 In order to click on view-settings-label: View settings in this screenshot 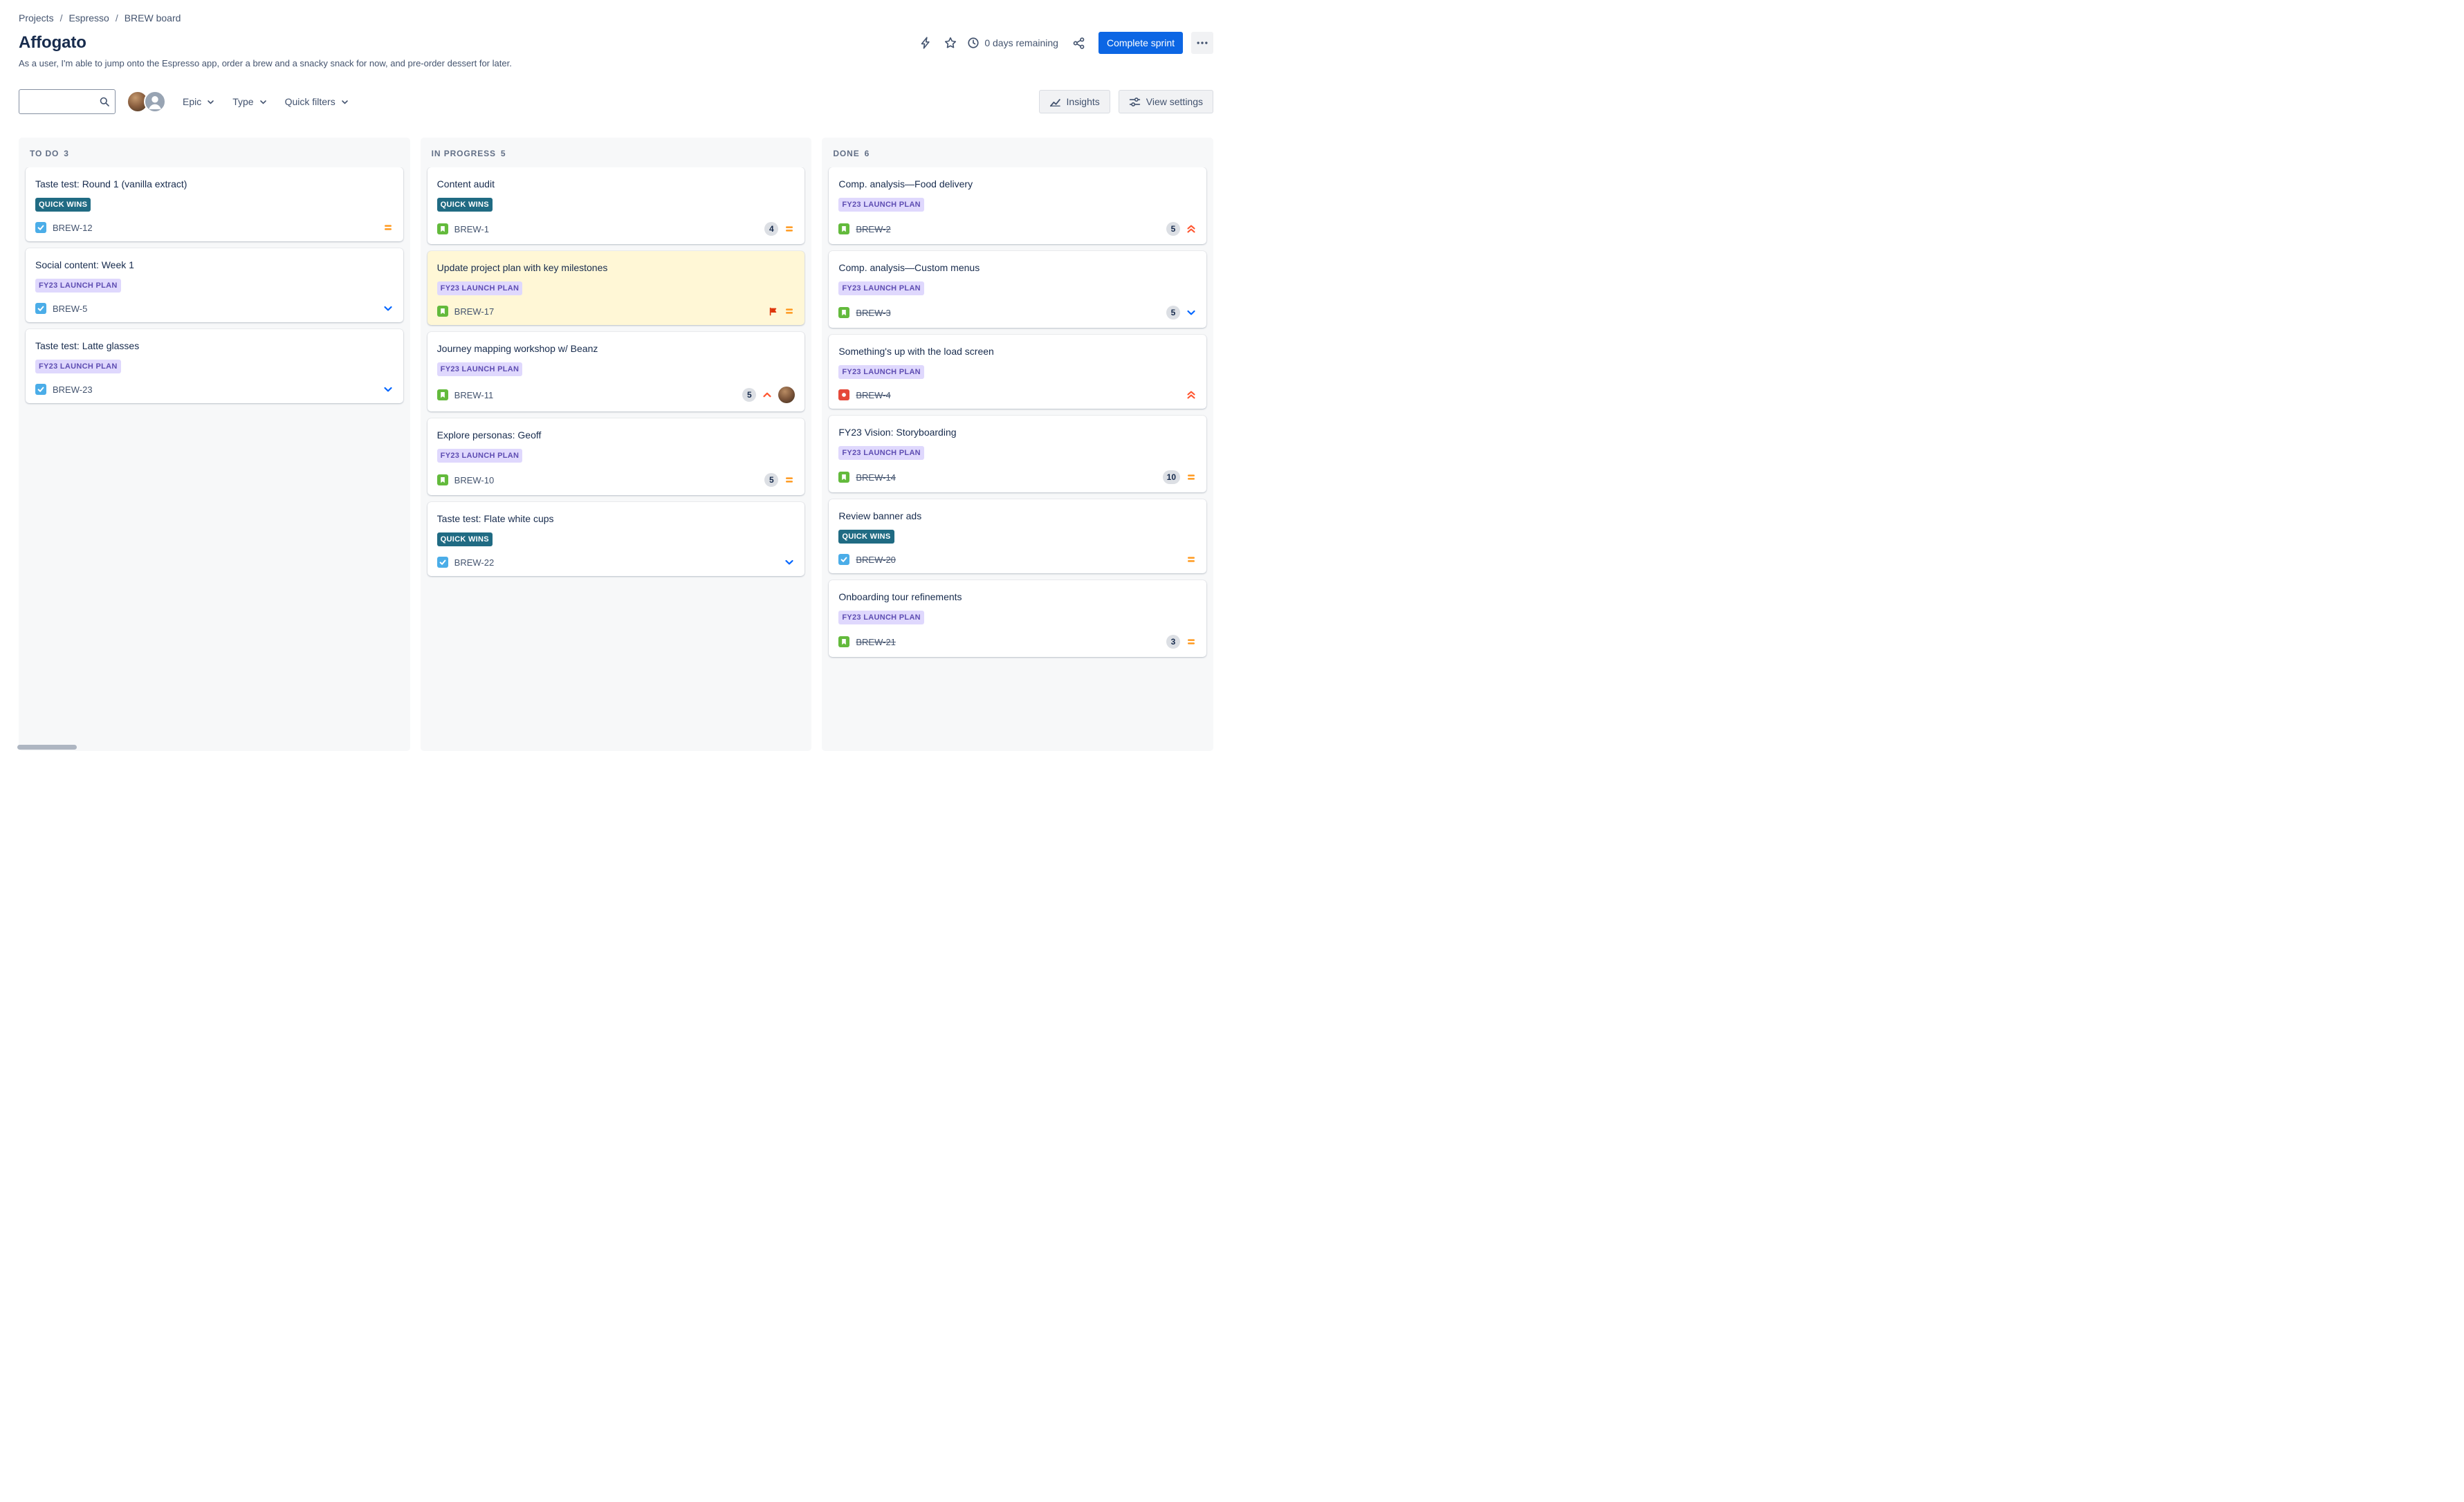, I will do `click(1175, 101)`.